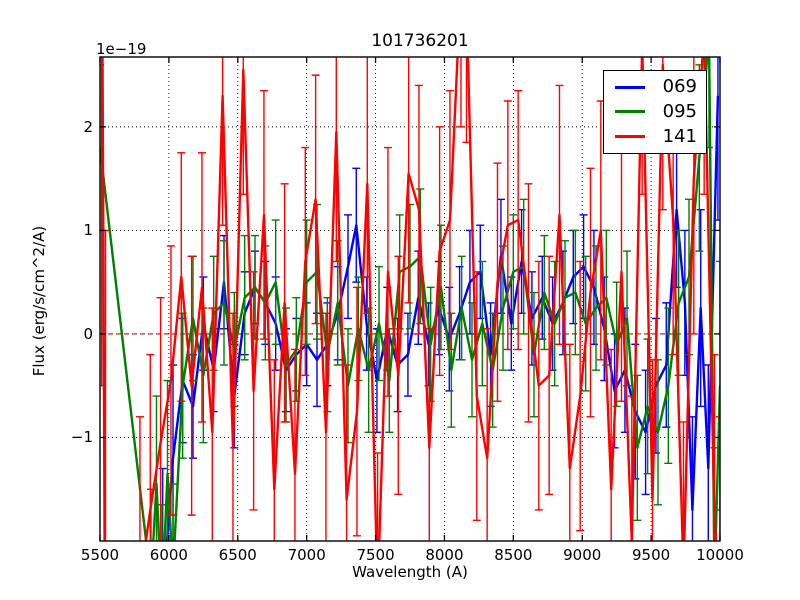  What do you see at coordinates (444, 555) in the screenshot?
I see `x-tick-label: 8000` at bounding box center [444, 555].